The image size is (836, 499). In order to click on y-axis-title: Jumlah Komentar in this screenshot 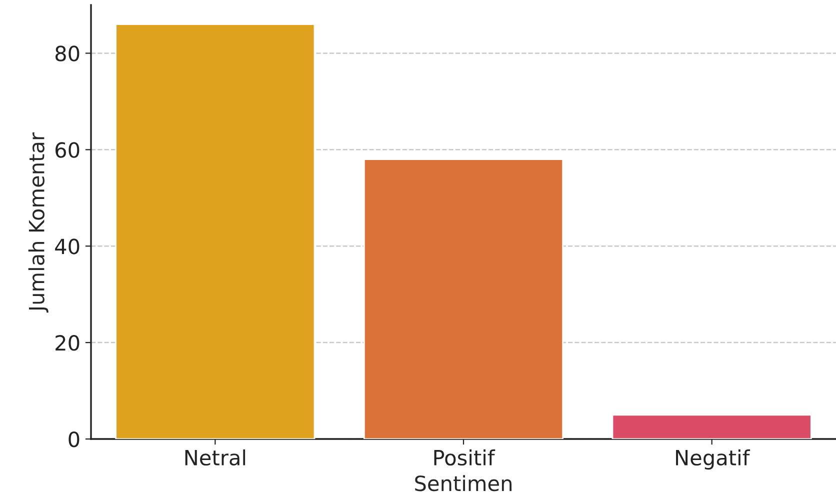, I will do `click(38, 222)`.